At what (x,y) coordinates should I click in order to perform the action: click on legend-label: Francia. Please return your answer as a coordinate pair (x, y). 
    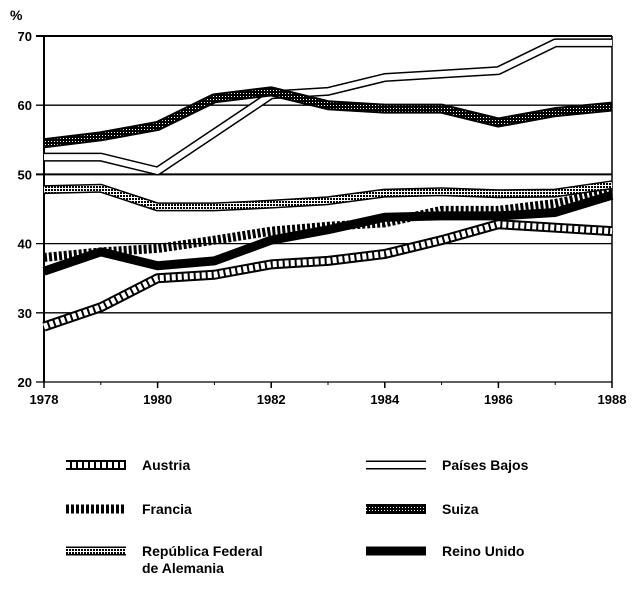
    Looking at the image, I should click on (167, 509).